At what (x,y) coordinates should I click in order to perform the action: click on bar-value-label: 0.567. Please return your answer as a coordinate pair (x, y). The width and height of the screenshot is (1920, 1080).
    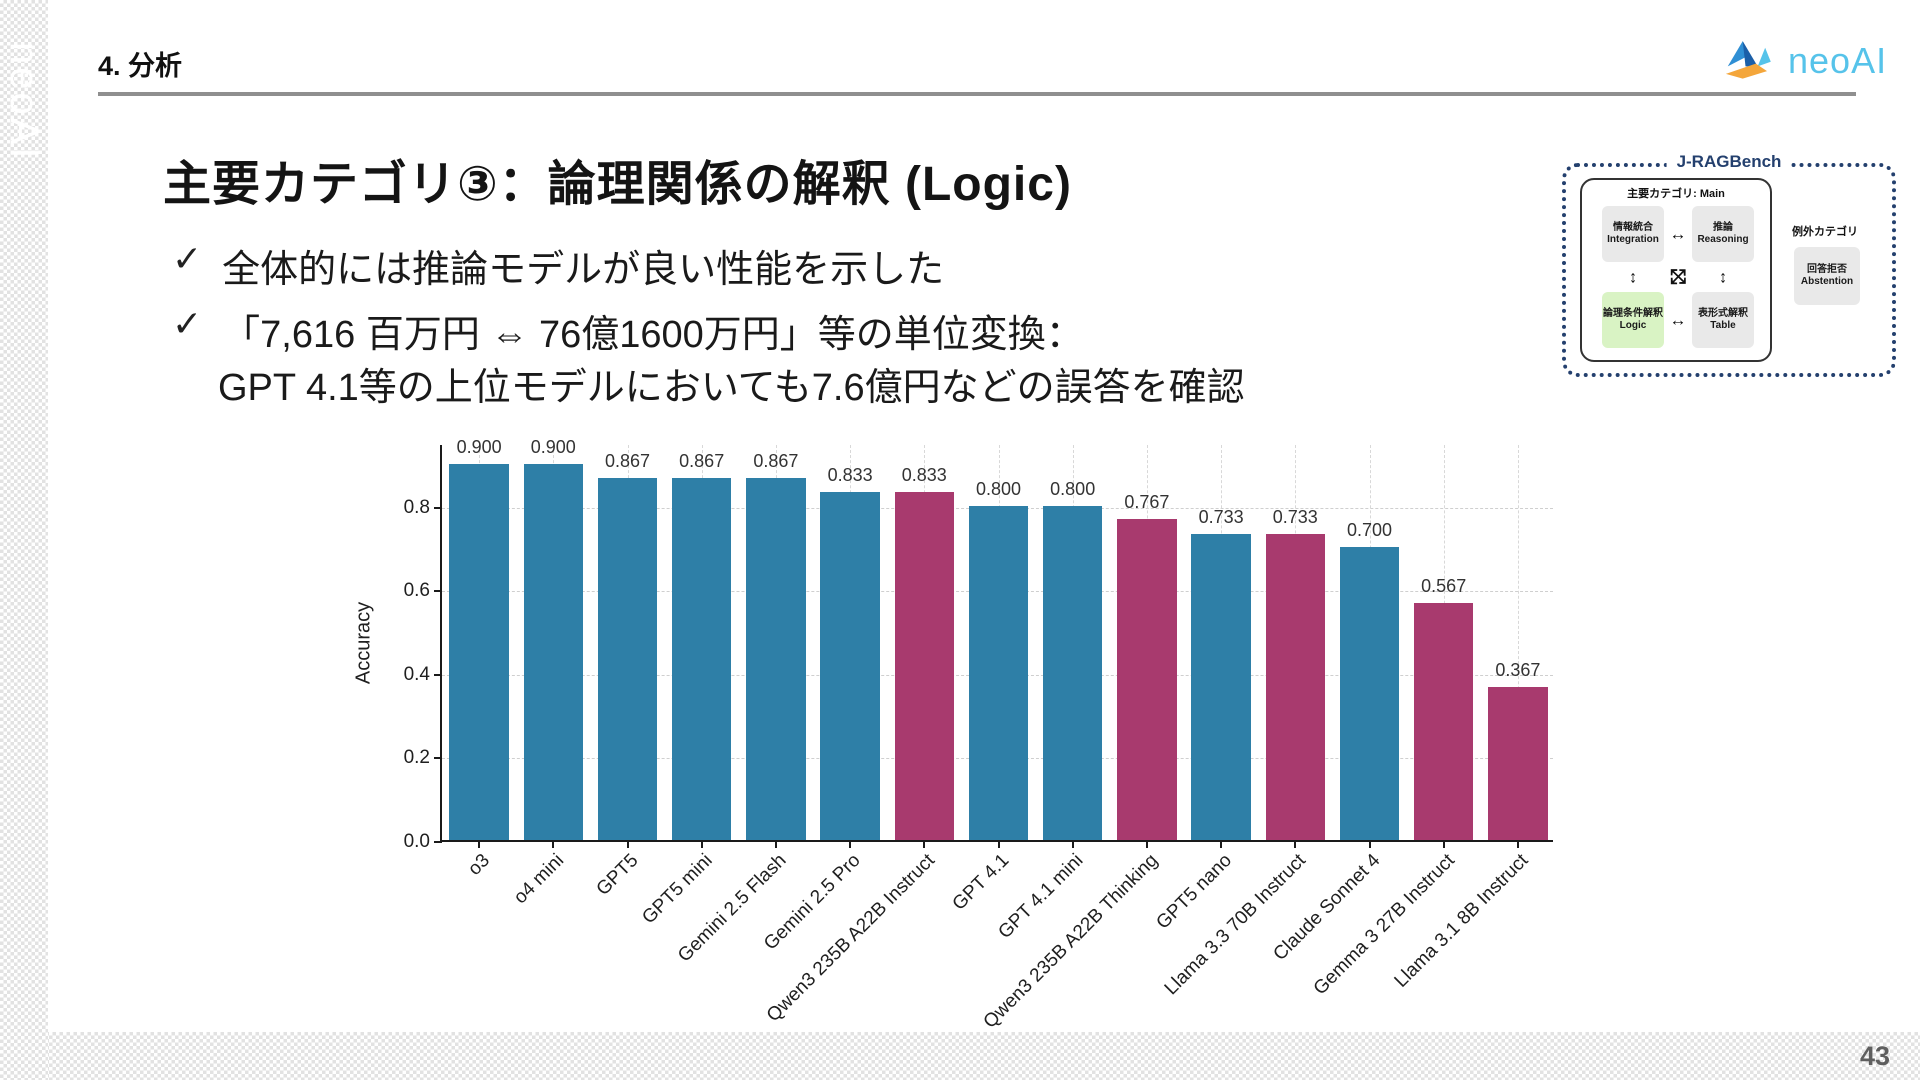
    Looking at the image, I should click on (1444, 586).